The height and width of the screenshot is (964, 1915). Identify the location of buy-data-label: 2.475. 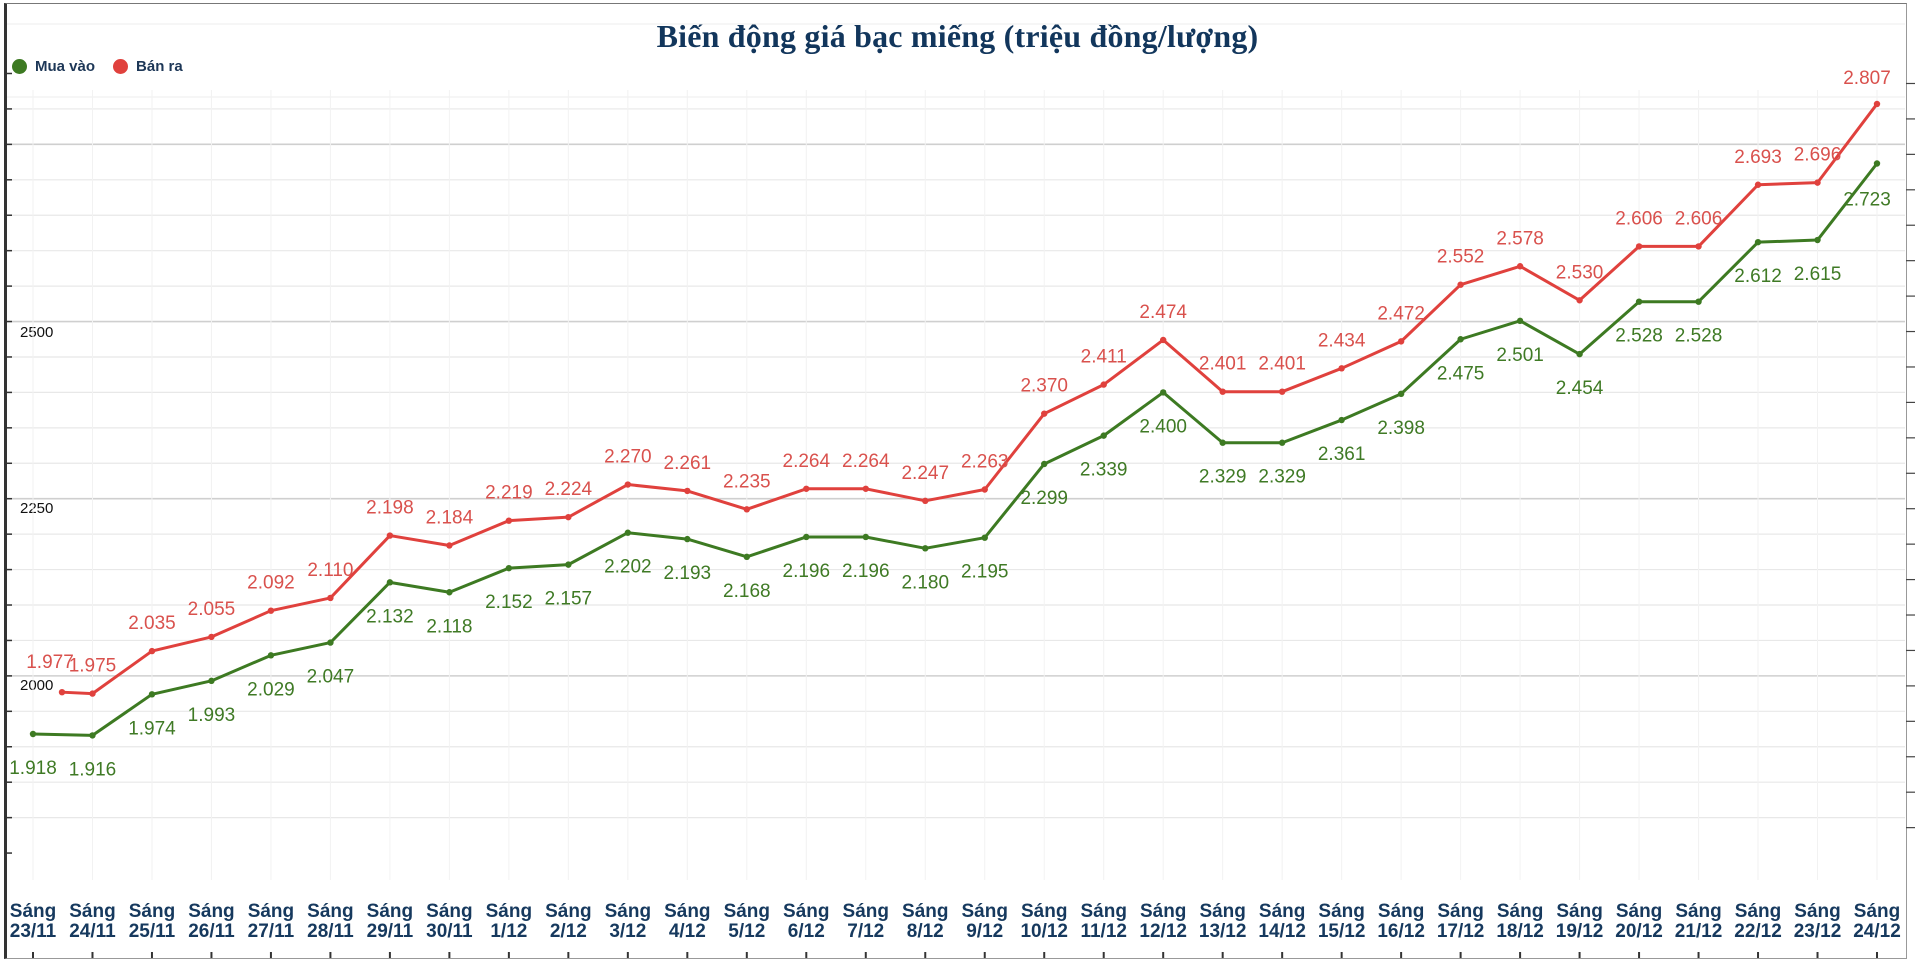
(1461, 373).